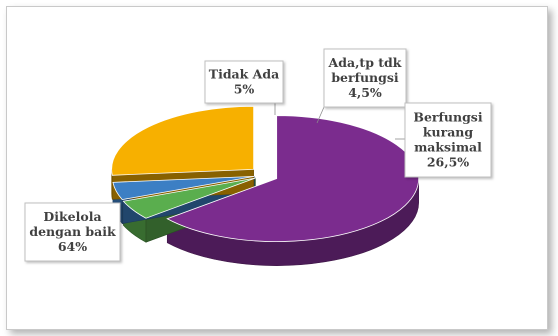 The image size is (558, 336). I want to click on slice-berfungsi-kurang-maksimal, so click(183, 140).